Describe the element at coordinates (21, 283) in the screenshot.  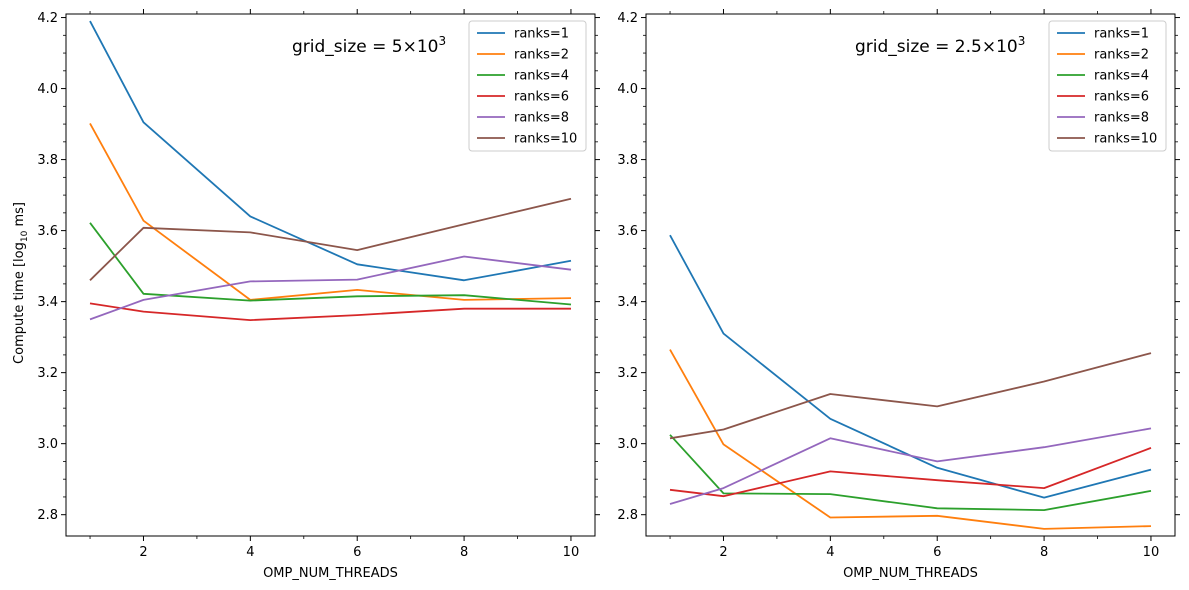
I see `y-axis-label: Compute time [log10 ms]` at that location.